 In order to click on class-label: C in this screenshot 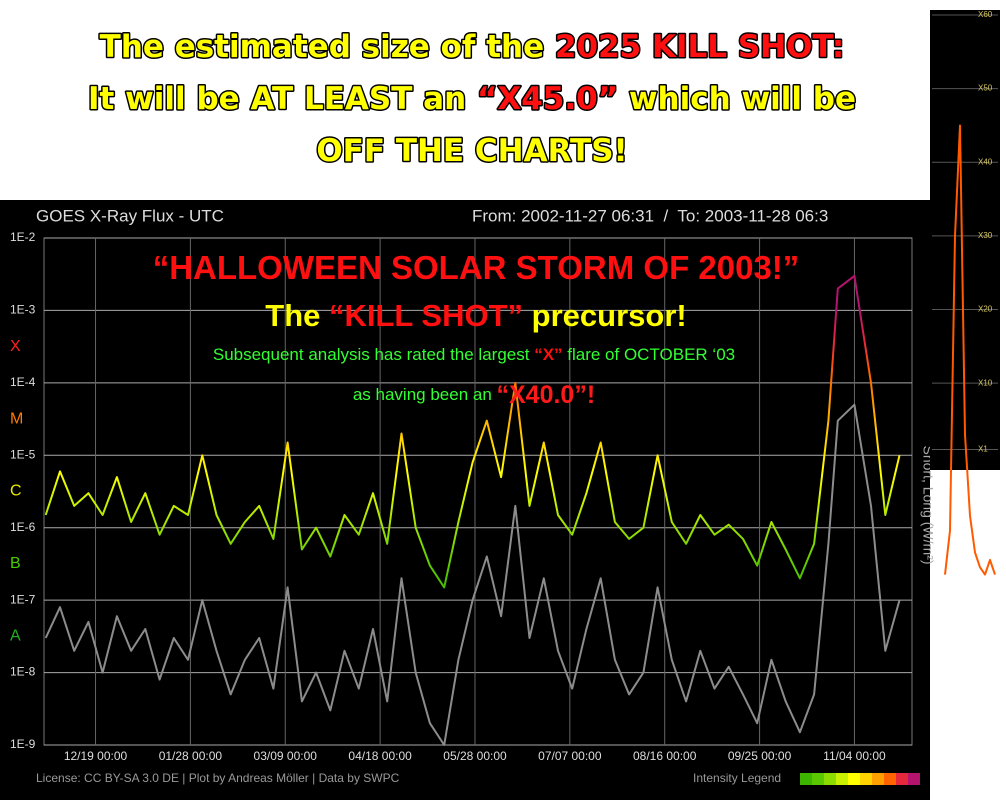, I will do `click(16, 491)`.